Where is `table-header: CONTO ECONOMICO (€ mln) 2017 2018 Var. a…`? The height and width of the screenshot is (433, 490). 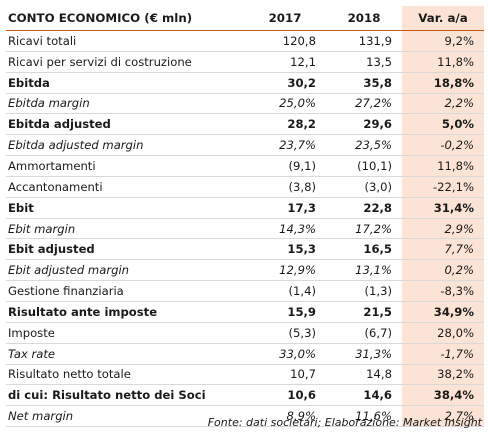
table-header: CONTO ECONOMICO (€ mln) 2017 2018 Var. a… is located at coordinates (245, 18).